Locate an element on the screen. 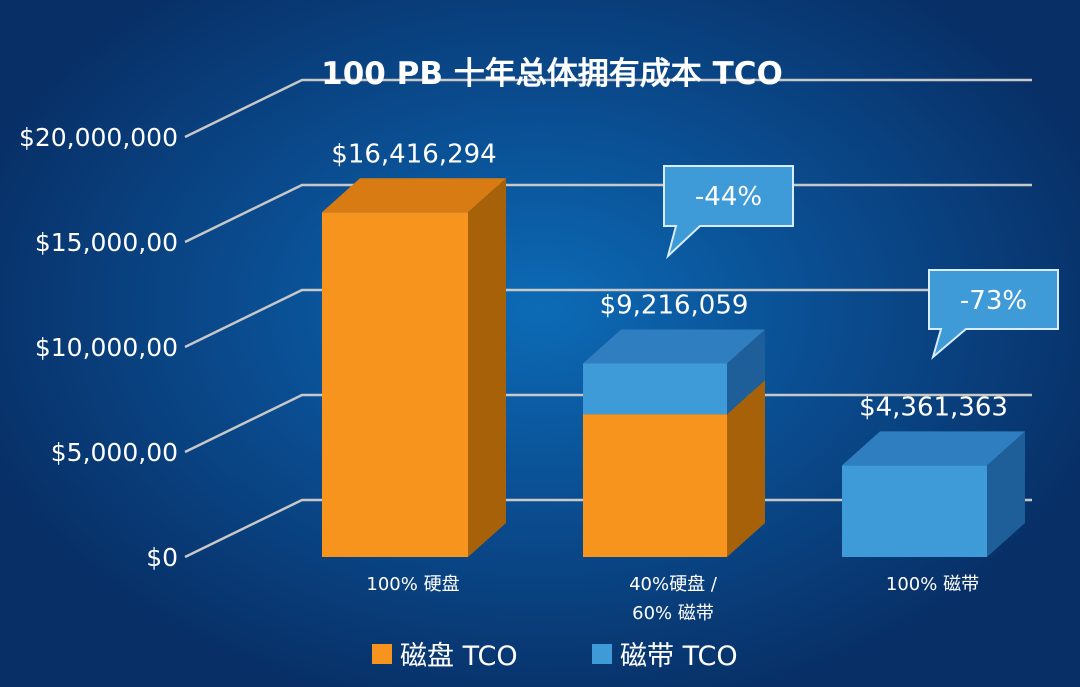 The image size is (1080, 687). chart-title: 100 PB 十年总体拥有成本 TCO is located at coordinates (552, 74).